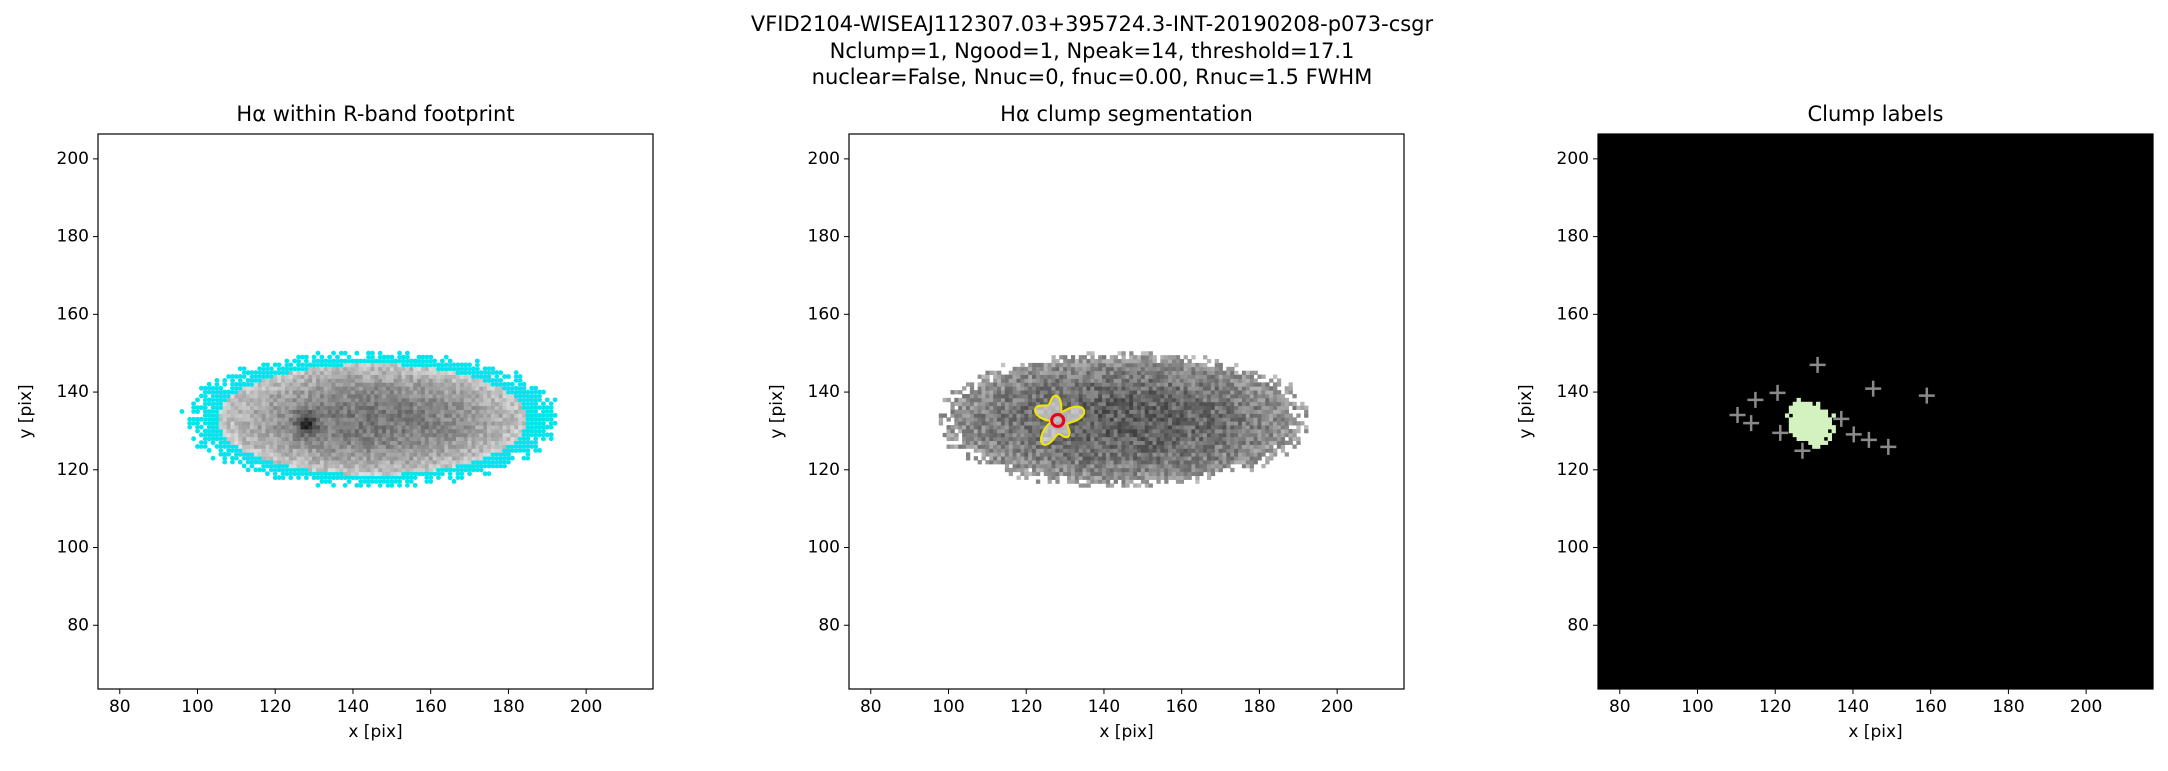 Image resolution: width=2168 pixels, height=771 pixels. Describe the element at coordinates (78, 625) in the screenshot. I see `y-tick-label: 80` at that location.